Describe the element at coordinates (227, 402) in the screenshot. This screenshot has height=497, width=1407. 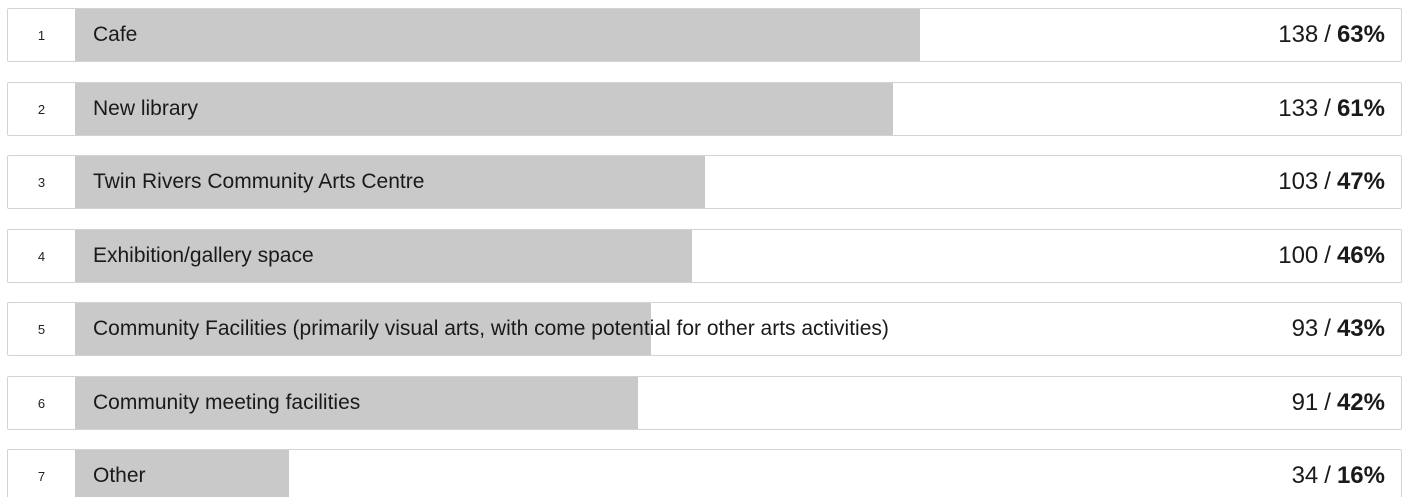
I see `bar-label: Community meeting facilities` at that location.